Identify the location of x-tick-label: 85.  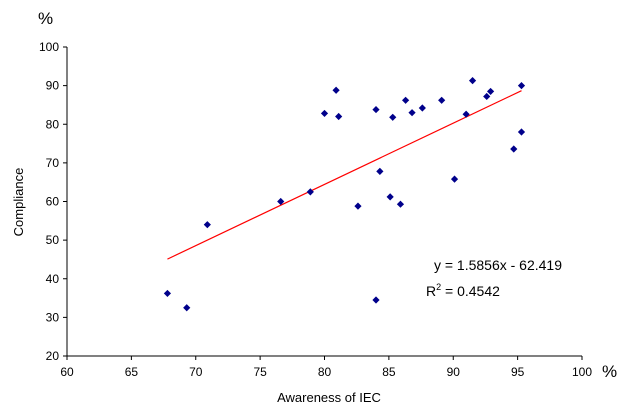
(389, 372).